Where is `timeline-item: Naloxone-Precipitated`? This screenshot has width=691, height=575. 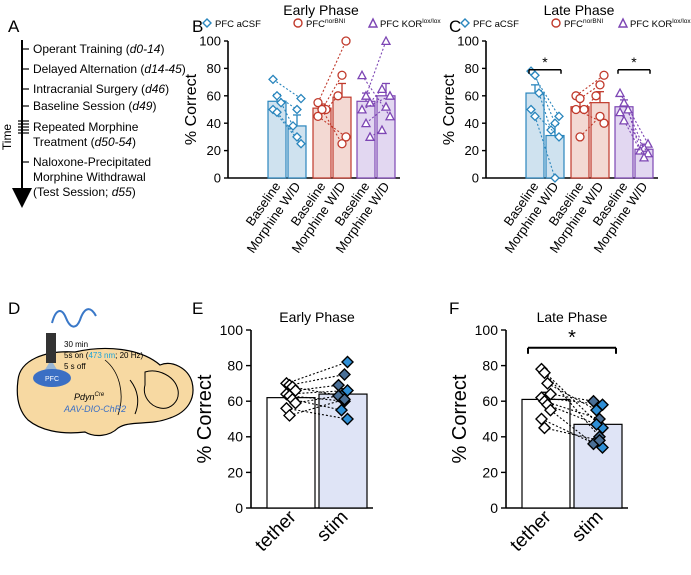 timeline-item: Naloxone-Precipitated is located at coordinates (92, 162).